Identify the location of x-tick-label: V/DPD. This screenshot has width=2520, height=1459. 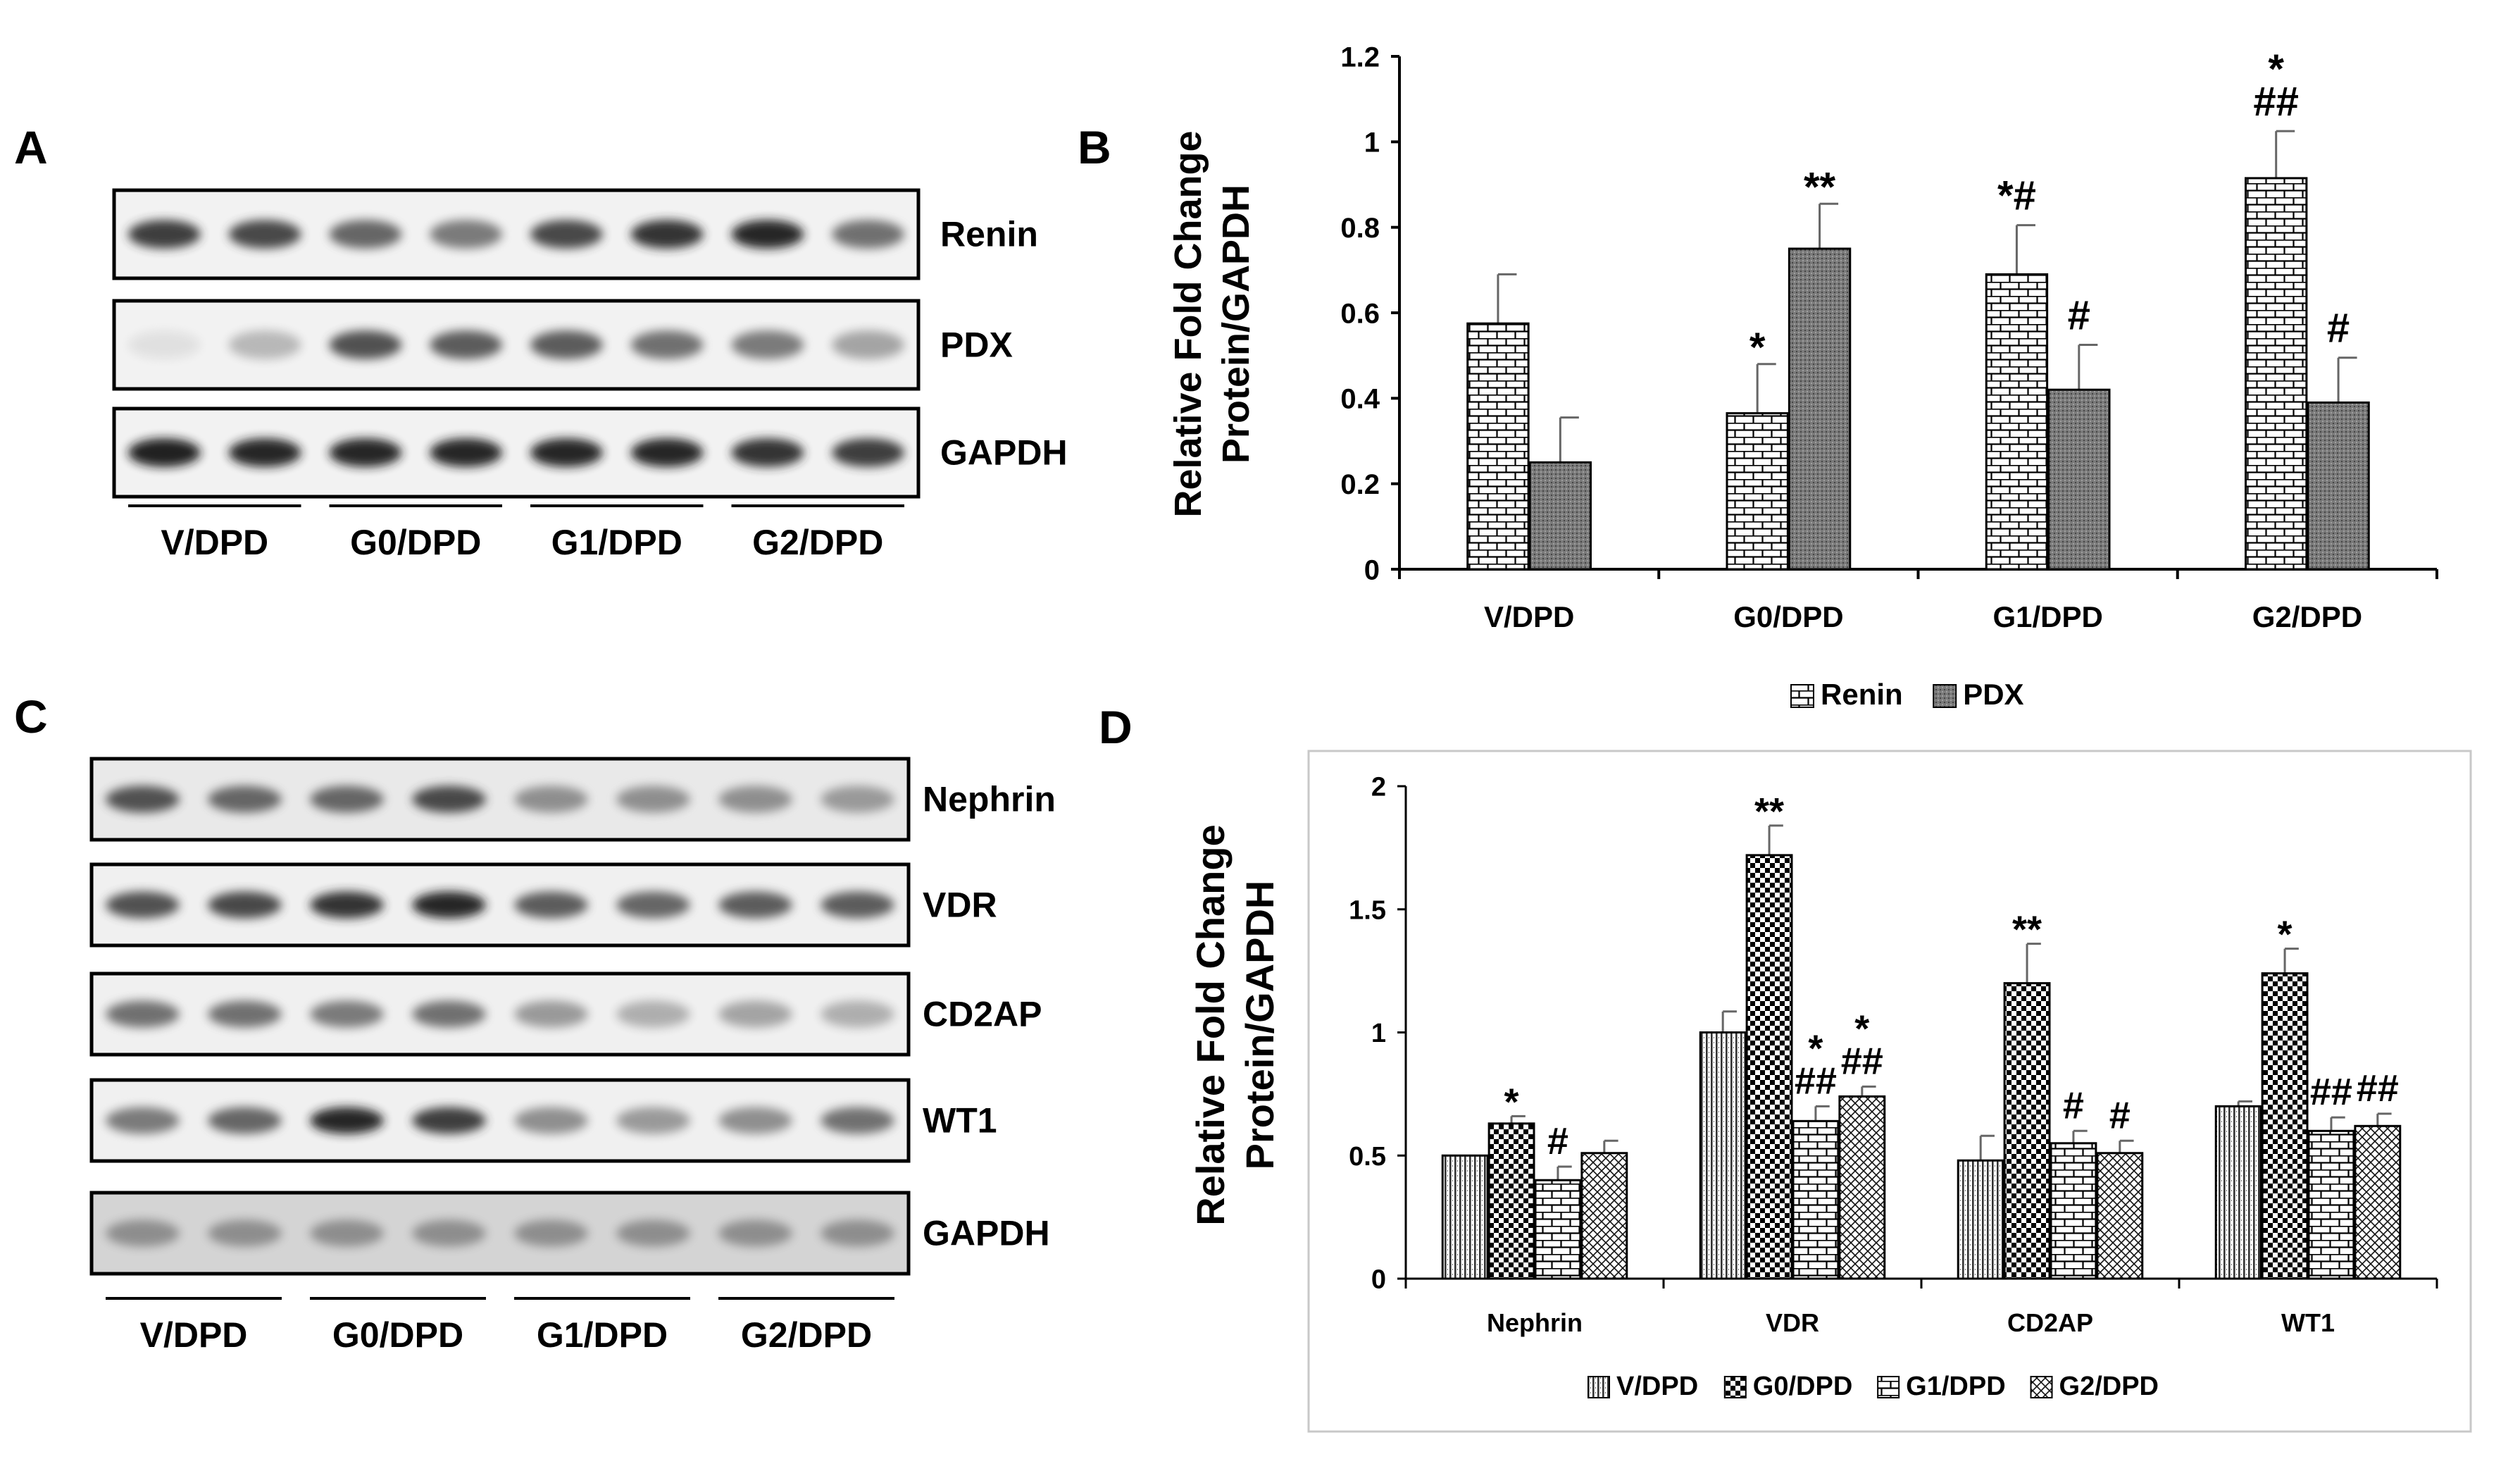
(1529, 616).